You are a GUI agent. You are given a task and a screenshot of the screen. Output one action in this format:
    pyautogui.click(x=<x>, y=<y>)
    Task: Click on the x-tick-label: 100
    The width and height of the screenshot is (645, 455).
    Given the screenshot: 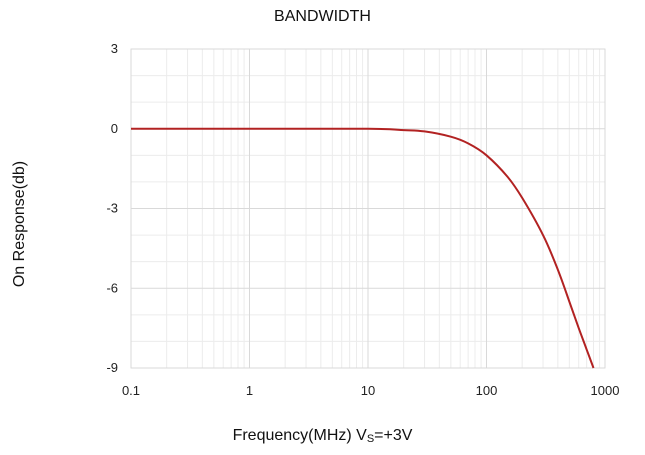 What is the action you would take?
    pyautogui.click(x=487, y=390)
    